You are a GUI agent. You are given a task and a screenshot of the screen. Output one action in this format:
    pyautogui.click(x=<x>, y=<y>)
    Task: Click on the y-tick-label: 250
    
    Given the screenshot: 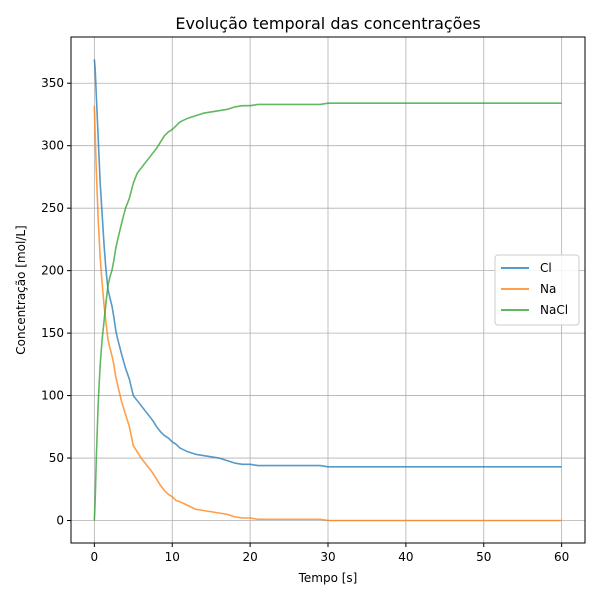 What is the action you would take?
    pyautogui.click(x=52, y=208)
    